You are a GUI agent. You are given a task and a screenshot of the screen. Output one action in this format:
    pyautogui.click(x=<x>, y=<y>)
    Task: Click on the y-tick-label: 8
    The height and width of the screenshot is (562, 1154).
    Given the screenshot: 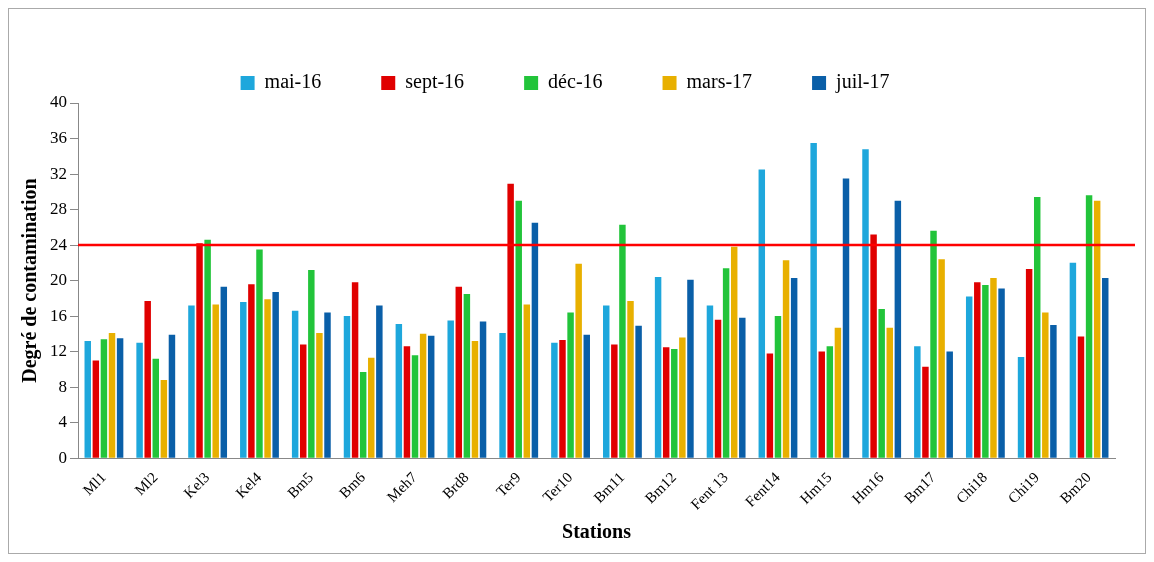 What is the action you would take?
    pyautogui.click(x=62, y=386)
    